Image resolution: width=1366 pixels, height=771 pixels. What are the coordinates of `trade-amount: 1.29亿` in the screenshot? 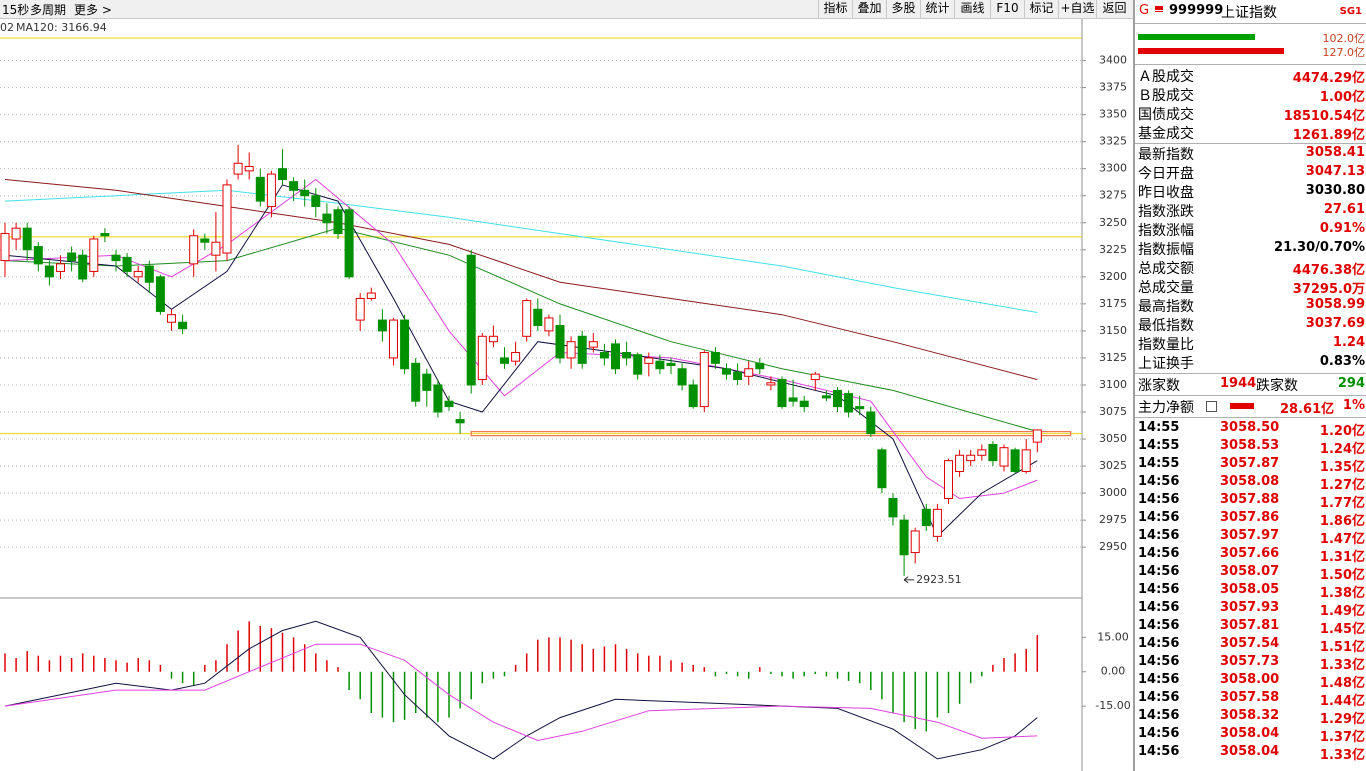 It's located at (1342, 719).